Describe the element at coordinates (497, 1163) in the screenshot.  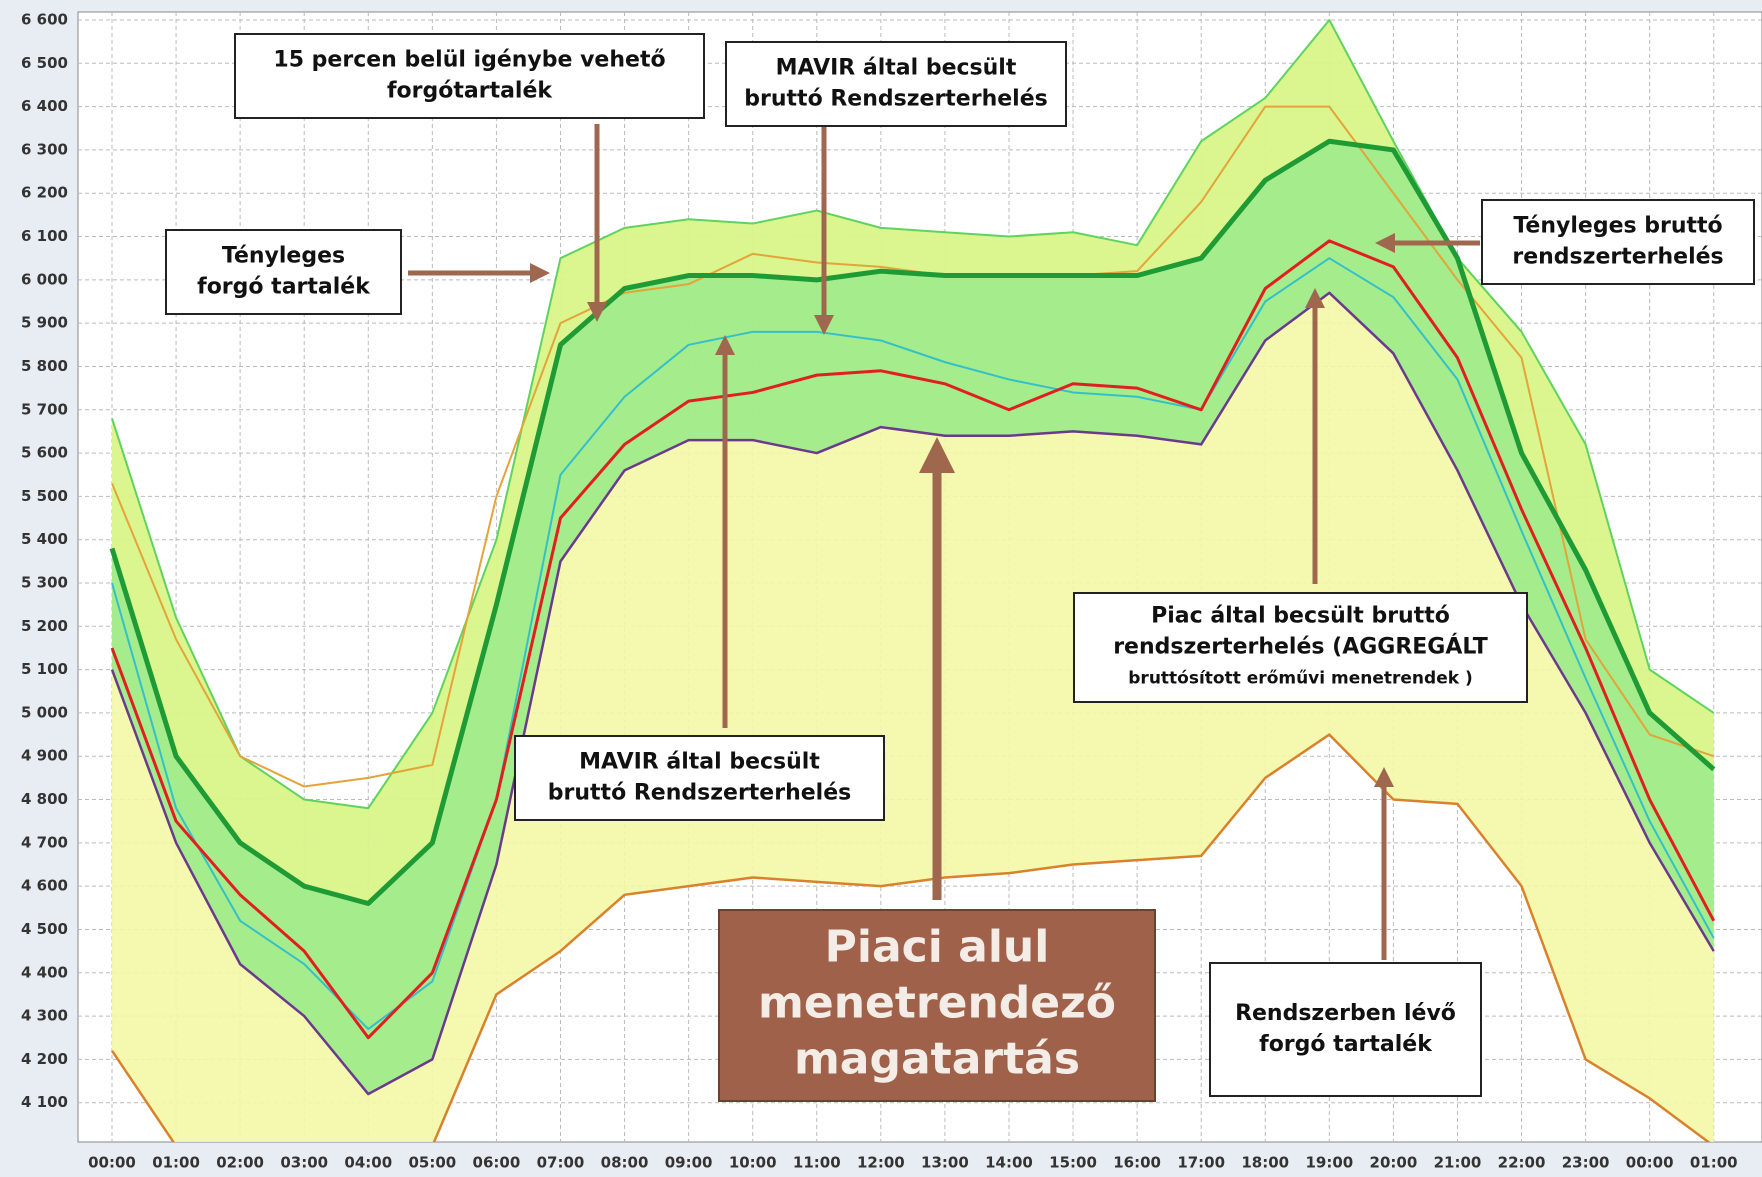
I see `x-tick-label: 06:00` at that location.